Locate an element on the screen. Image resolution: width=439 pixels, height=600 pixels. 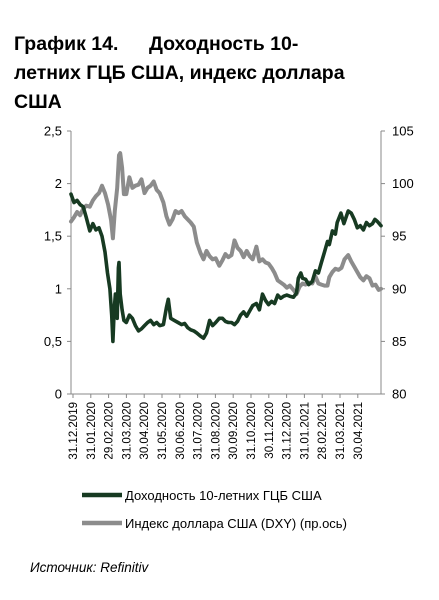
right-y-tick-label: 105 is located at coordinates (403, 131).